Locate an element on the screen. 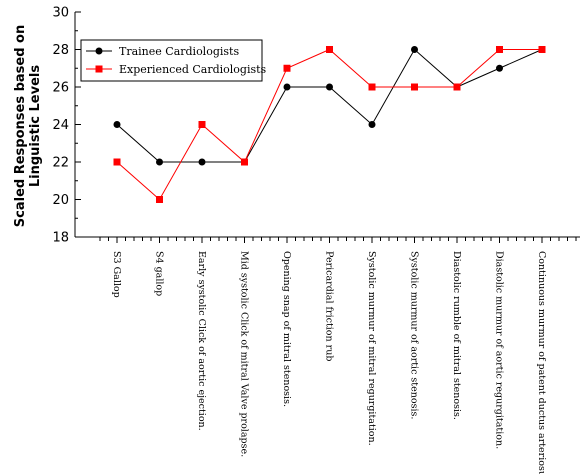 This screenshot has width=583, height=474. x-tick-label: Systolic murmur of mitral regurgitation. is located at coordinates (371, 348).